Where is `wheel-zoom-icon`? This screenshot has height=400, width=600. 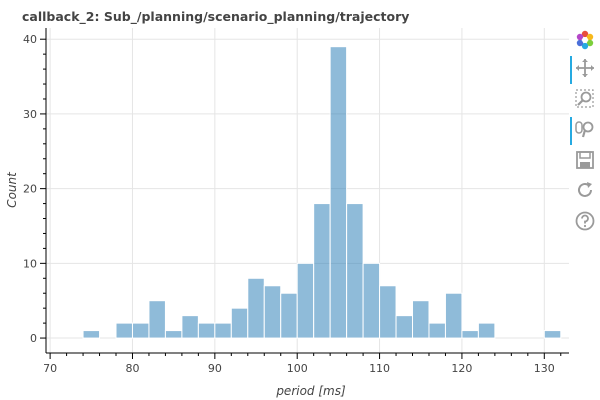 wheel-zoom-icon is located at coordinates (584, 129).